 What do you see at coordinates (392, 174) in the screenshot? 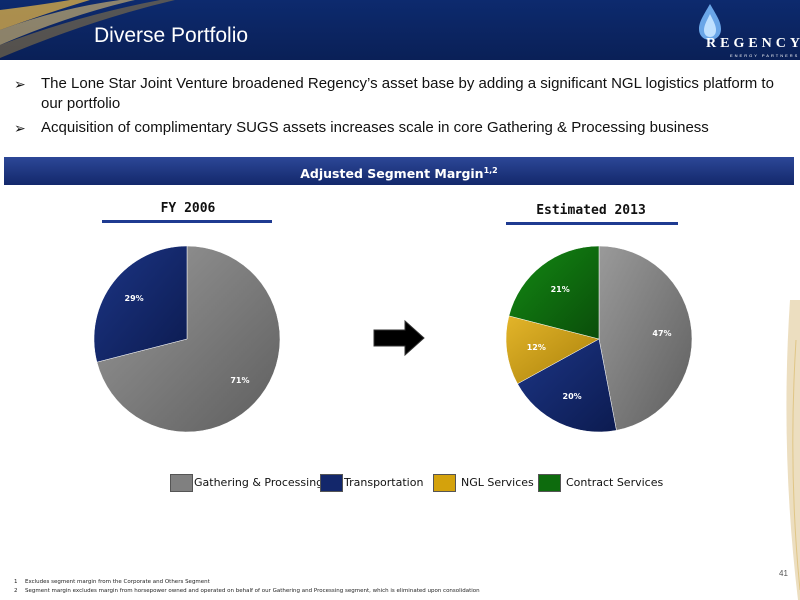
I see `banner-text: Adjusted Segment Margin` at bounding box center [392, 174].